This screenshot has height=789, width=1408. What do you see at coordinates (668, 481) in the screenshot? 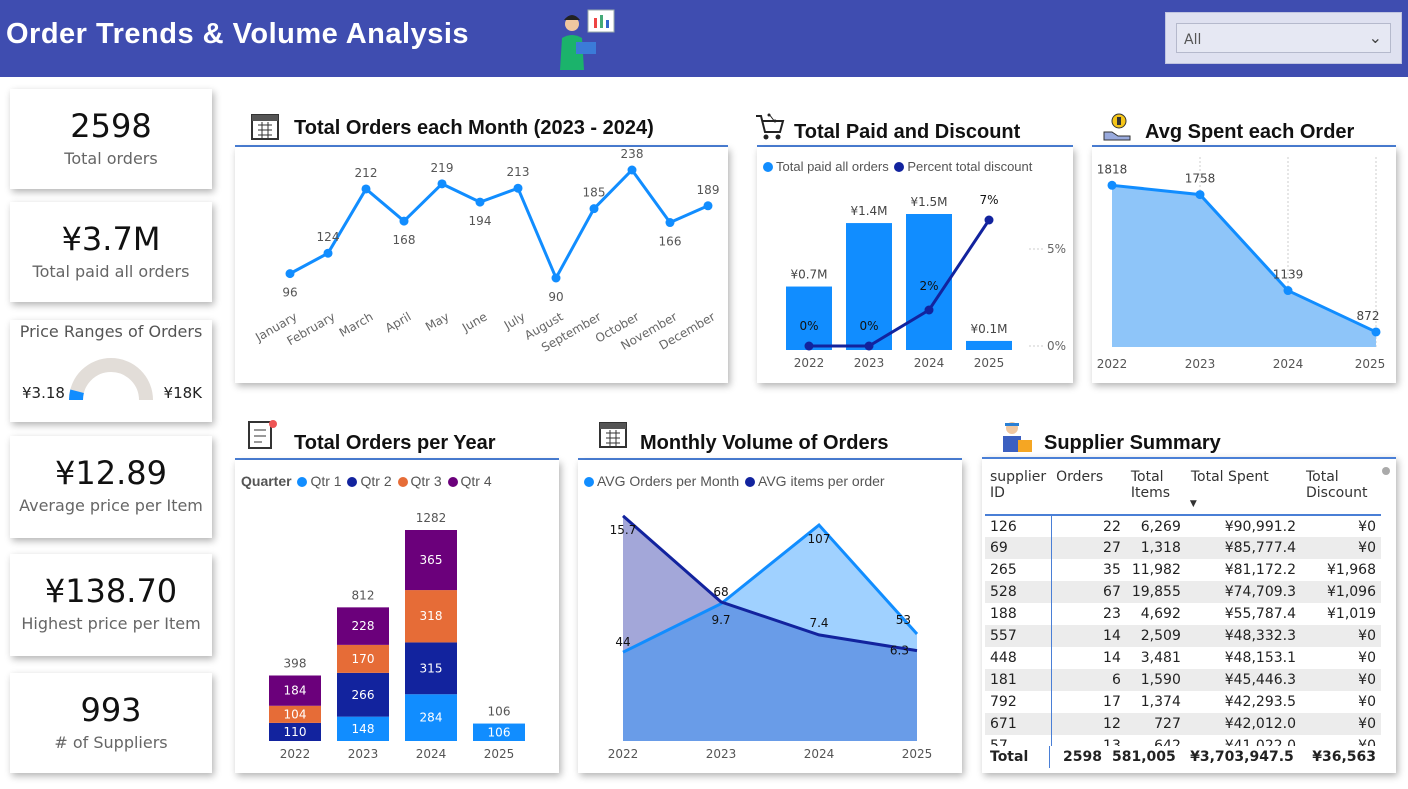
I see `legend-label: AVG Orders per Month` at bounding box center [668, 481].